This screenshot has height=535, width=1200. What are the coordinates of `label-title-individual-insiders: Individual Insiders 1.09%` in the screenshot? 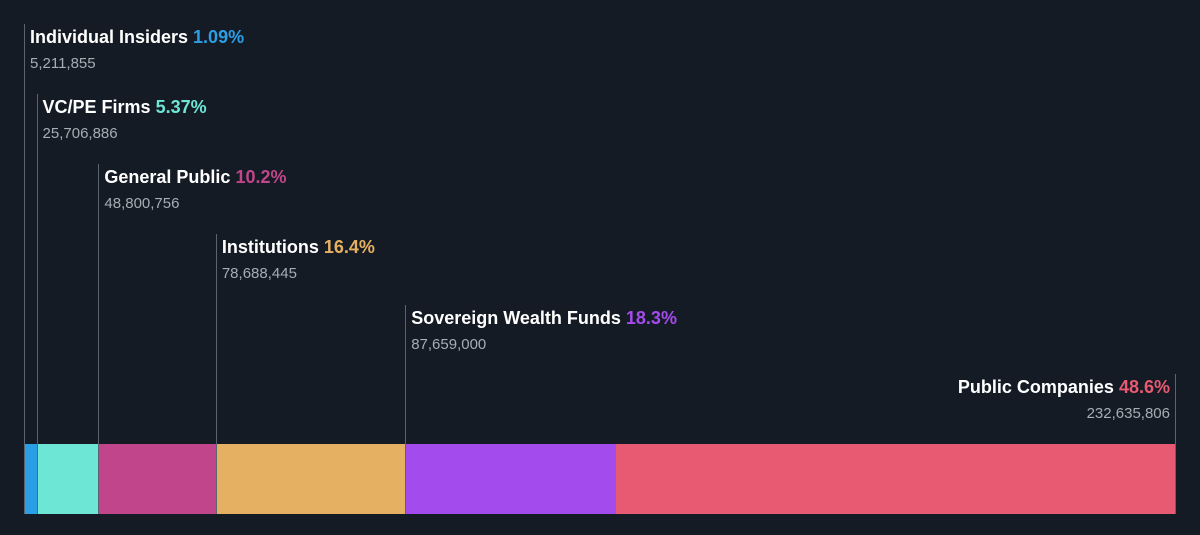 It's located at (137, 37).